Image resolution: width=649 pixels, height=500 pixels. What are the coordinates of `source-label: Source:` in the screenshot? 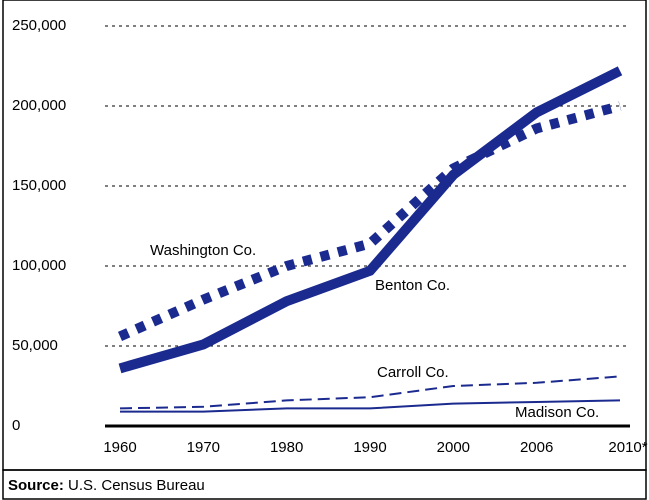 It's located at (36, 485).